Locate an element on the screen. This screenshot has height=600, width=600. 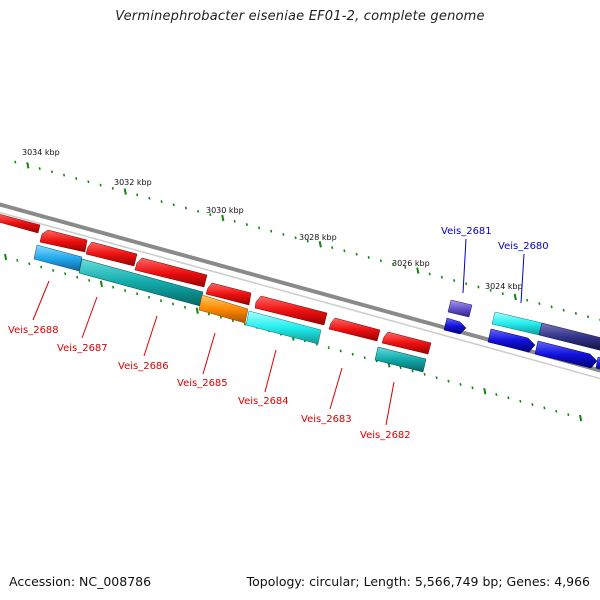
gene-label: Veis_2682 is located at coordinates (385, 435).